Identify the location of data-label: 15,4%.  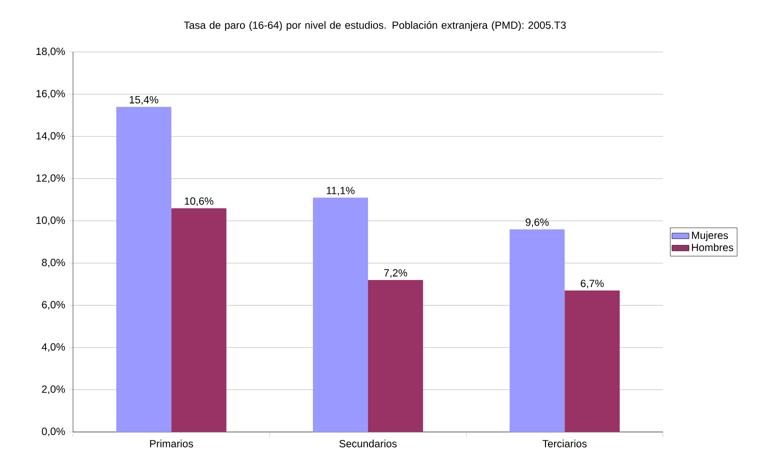
(144, 100).